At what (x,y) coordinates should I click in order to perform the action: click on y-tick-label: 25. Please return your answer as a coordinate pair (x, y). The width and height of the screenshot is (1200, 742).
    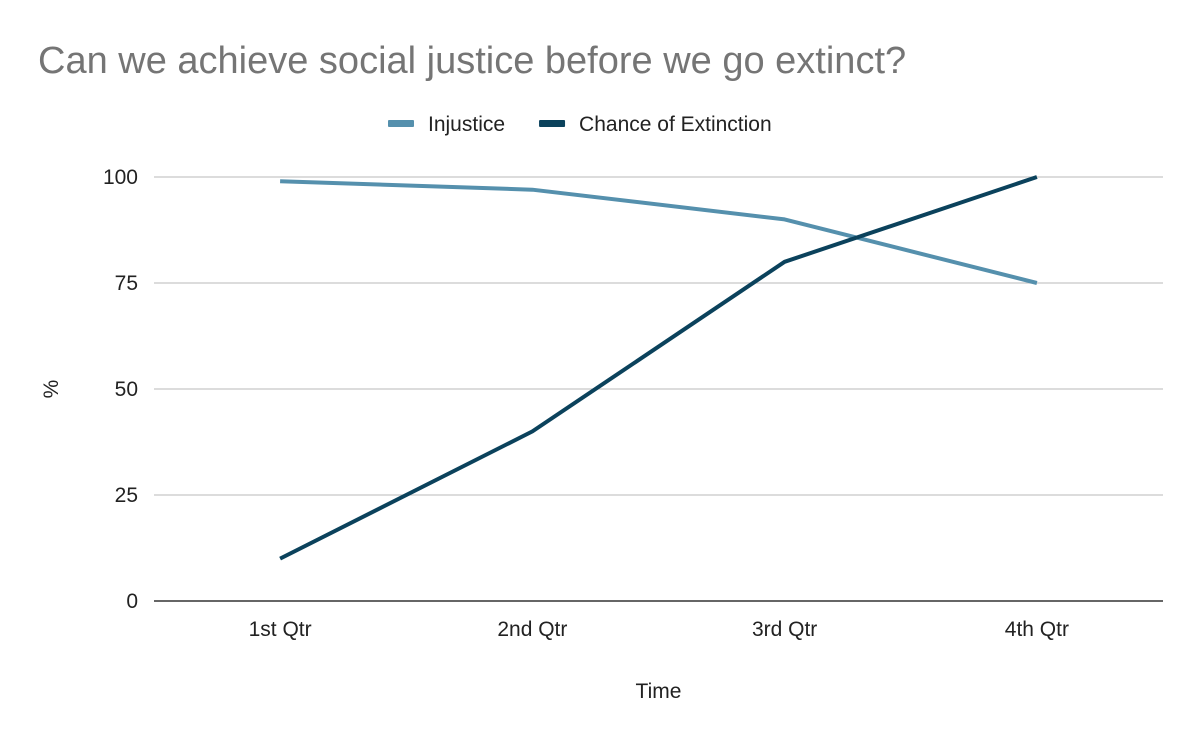
    Looking at the image, I should click on (126, 495).